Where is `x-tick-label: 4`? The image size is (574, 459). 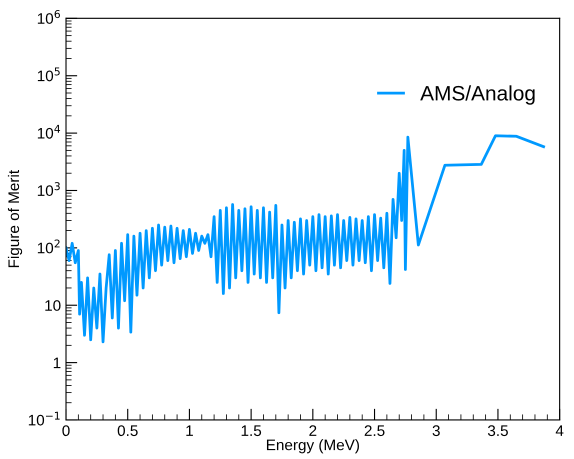 x-tick-label: 4 is located at coordinates (560, 430).